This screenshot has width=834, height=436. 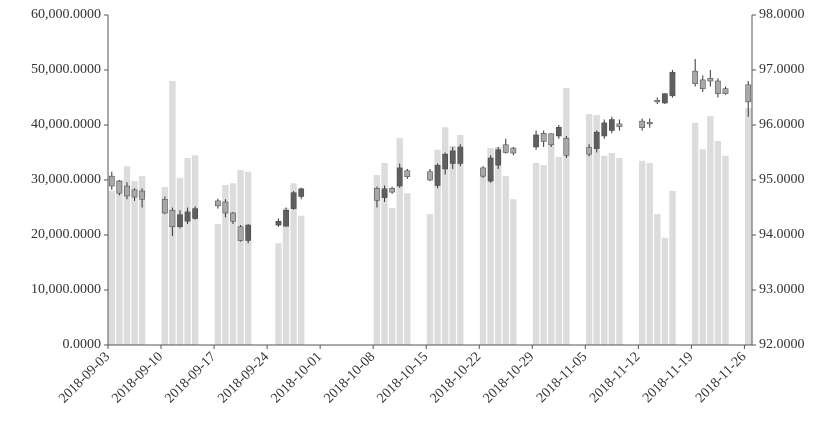 I want to click on y-tick-label: 40,000.0000, so click(x=66, y=124).